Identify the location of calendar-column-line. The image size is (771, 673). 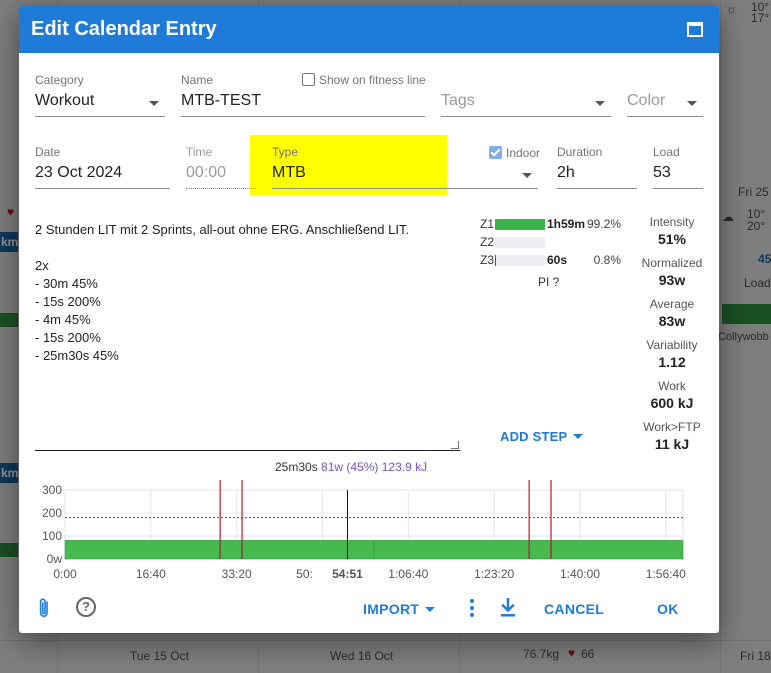
(720, 336).